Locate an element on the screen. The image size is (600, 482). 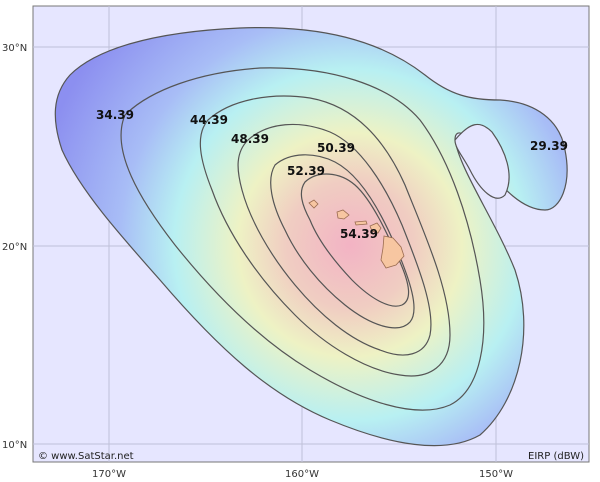
lon-label-160w: 160°W is located at coordinates (302, 474).